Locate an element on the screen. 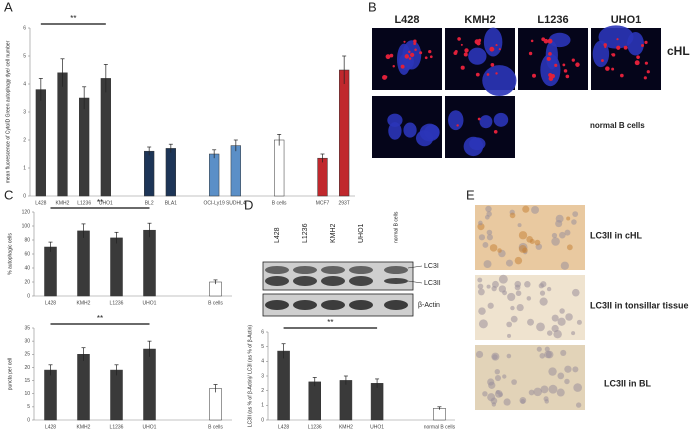 The width and height of the screenshot is (700, 440). x-tick-label: L1236 is located at coordinates (117, 303).